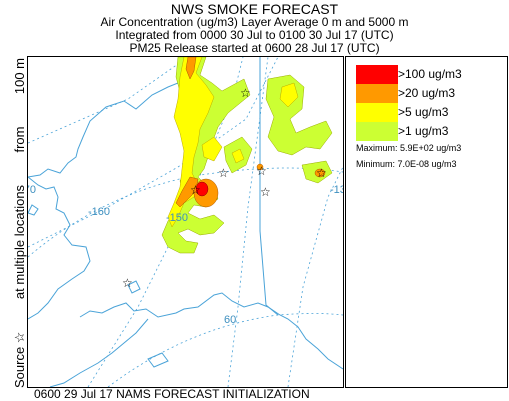  Describe the element at coordinates (19, 359) in the screenshot. I see `source-label: Source ☆` at that location.